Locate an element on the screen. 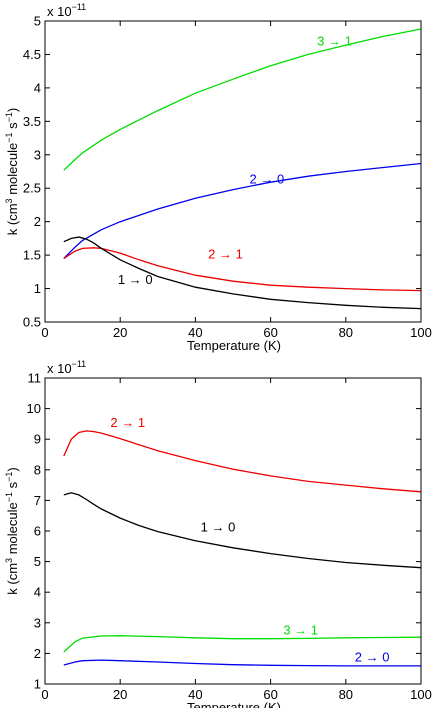  y-tick-label-bottom-2: 3 is located at coordinates (37, 622).